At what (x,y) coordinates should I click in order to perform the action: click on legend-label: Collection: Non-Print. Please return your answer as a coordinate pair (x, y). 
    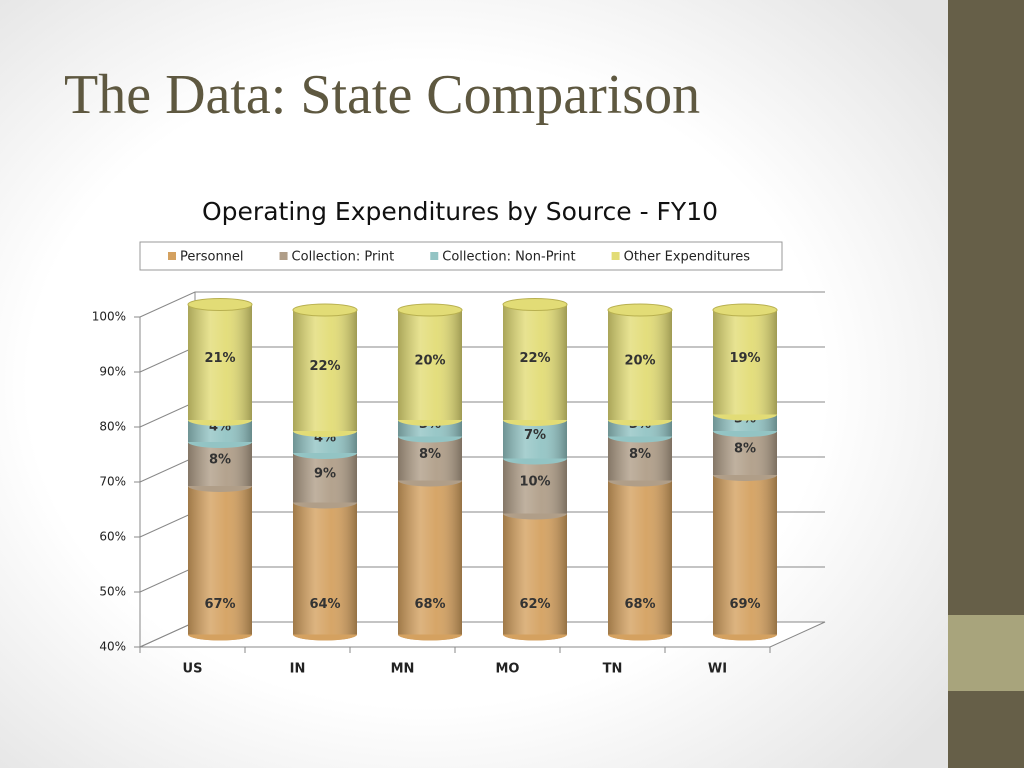
    Looking at the image, I should click on (508, 257).